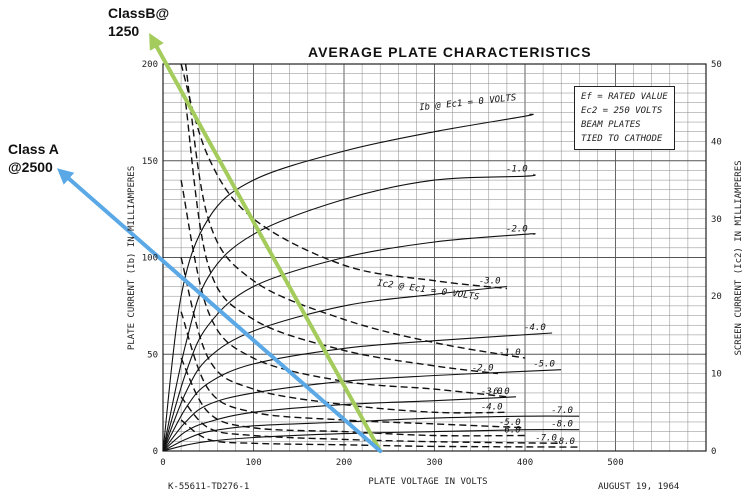  What do you see at coordinates (624, 97) in the screenshot?
I see `legend-line: Ef = RATED VALUE` at bounding box center [624, 97].